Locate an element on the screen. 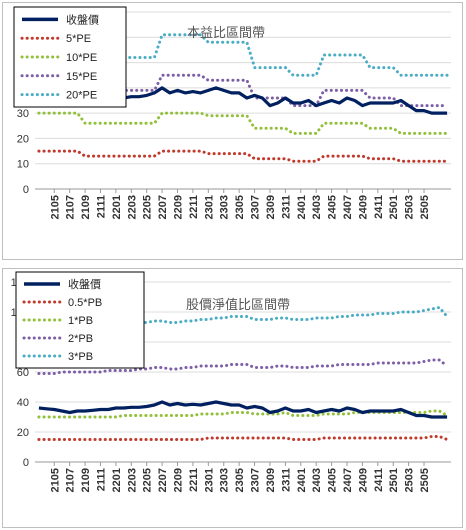 The image size is (466, 530). pb-x-tick-label: 2305 is located at coordinates (240, 480).